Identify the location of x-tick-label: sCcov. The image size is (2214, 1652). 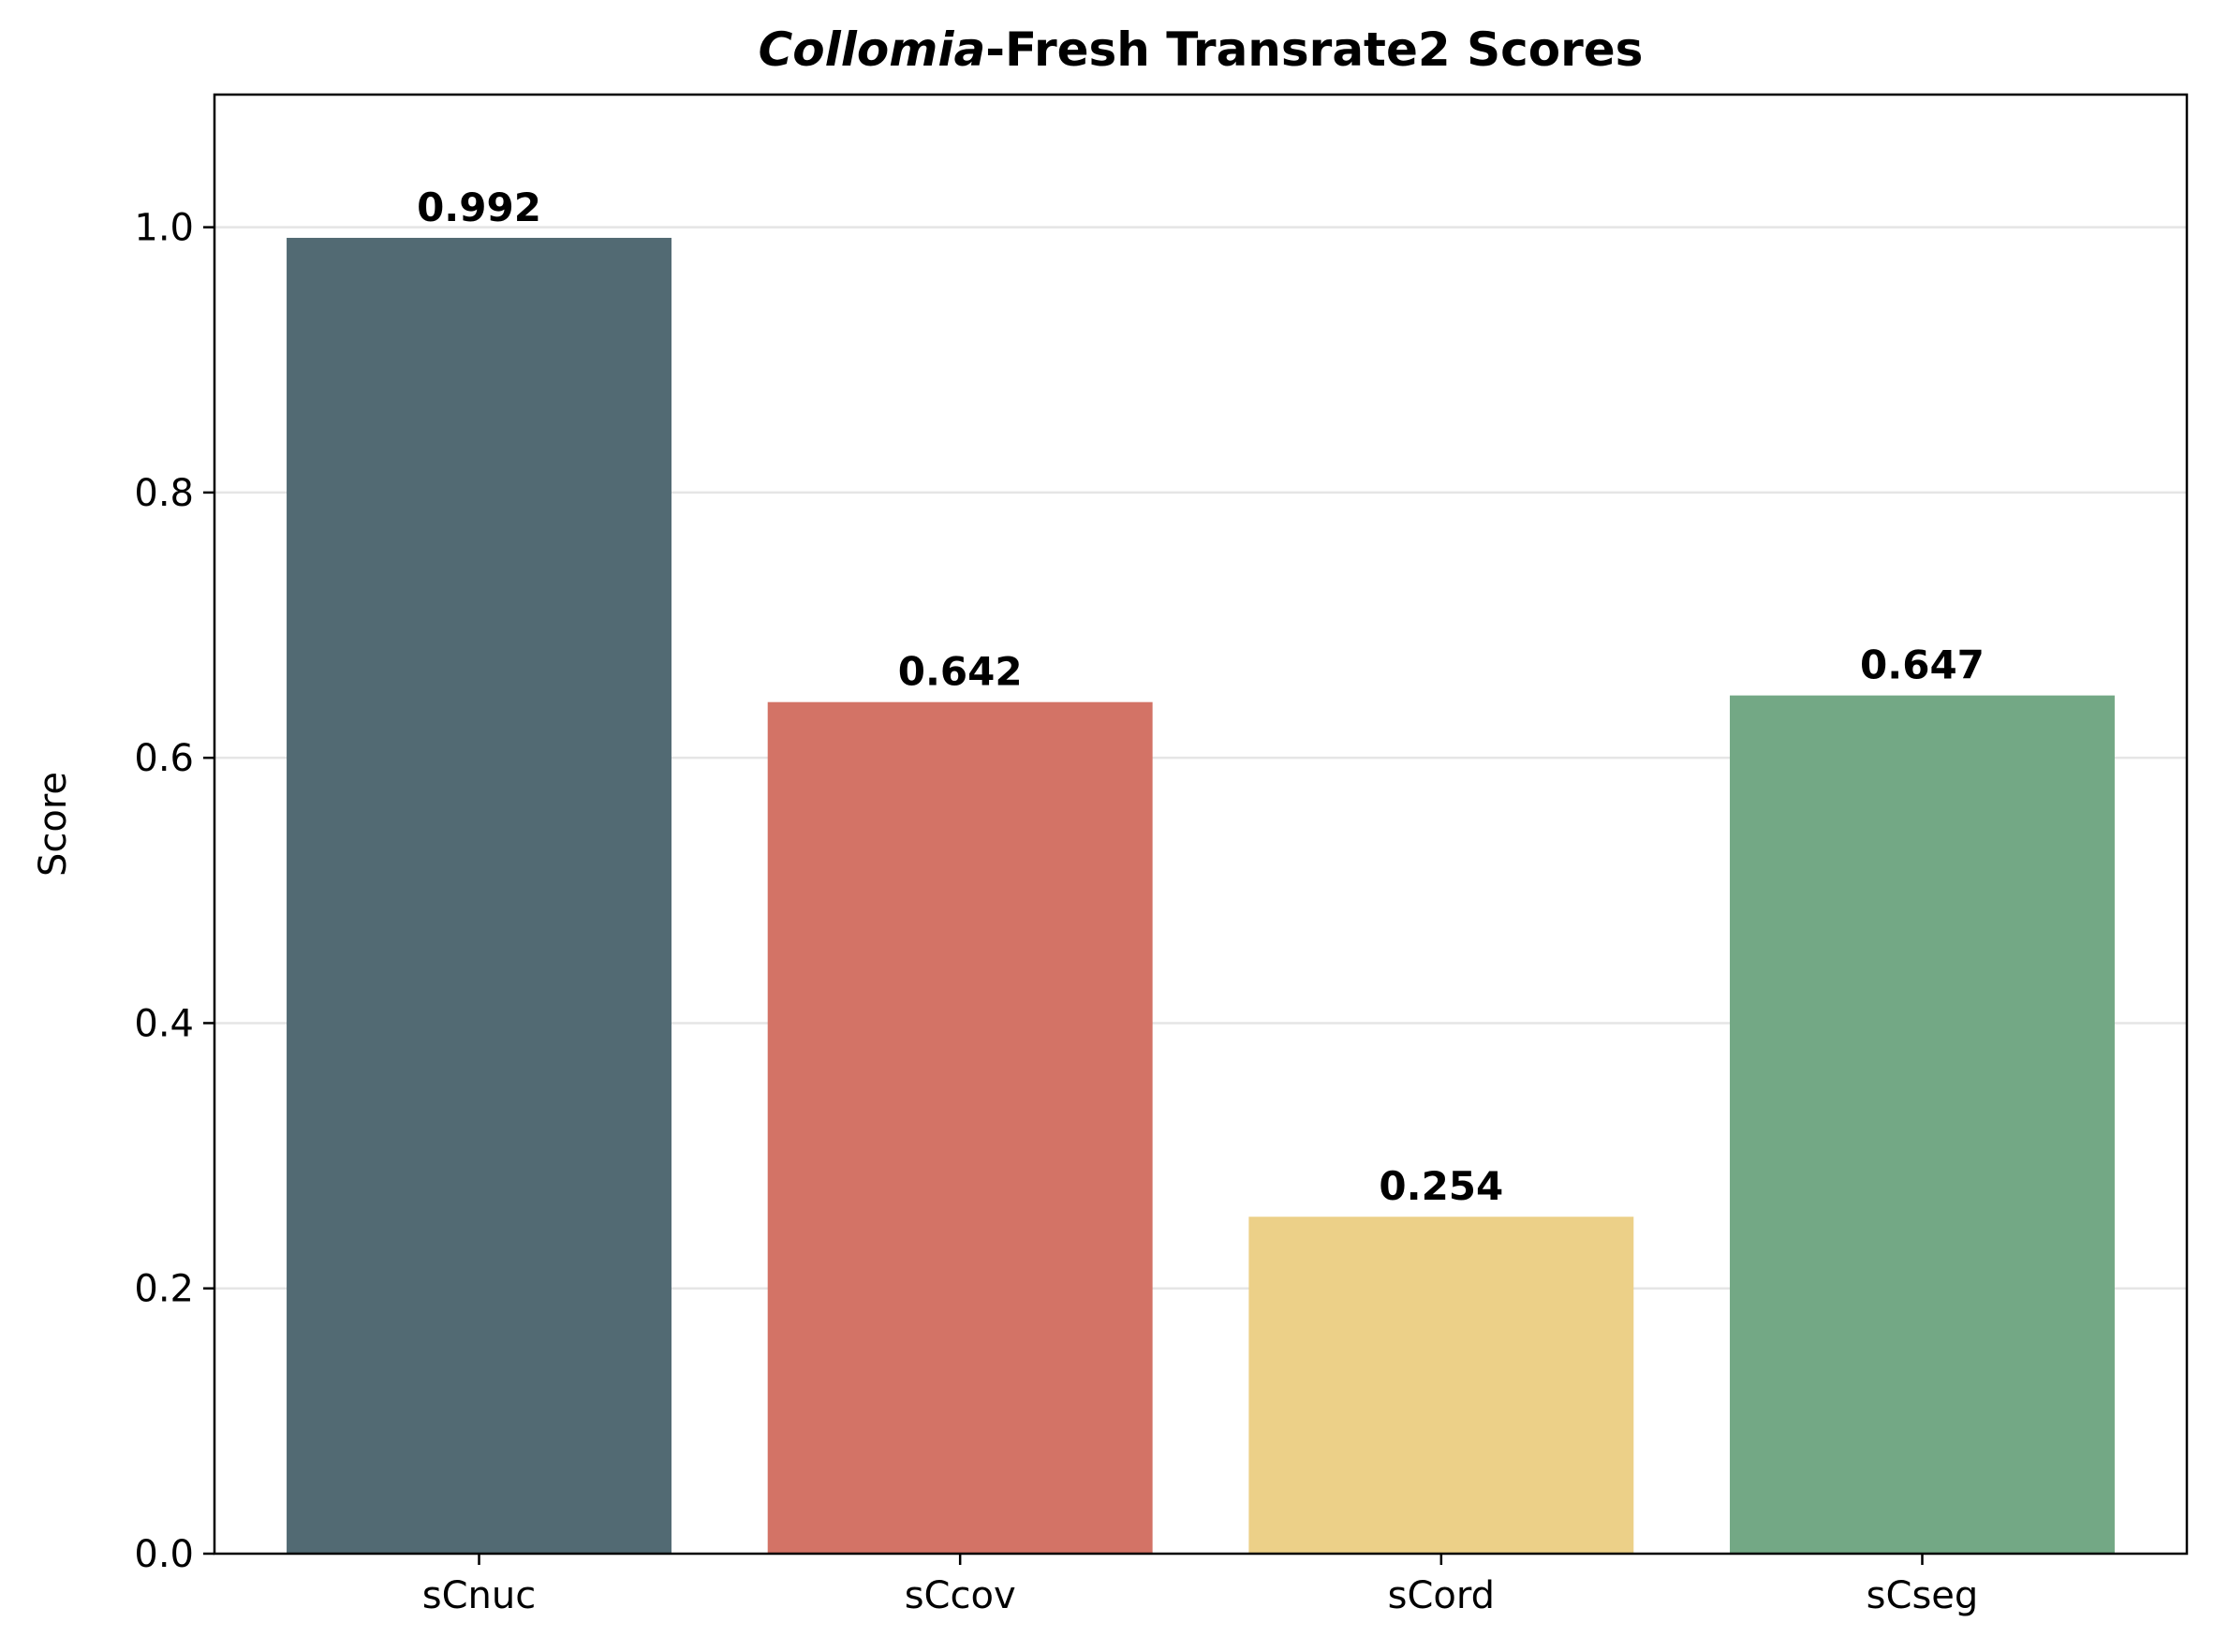
(960, 1595).